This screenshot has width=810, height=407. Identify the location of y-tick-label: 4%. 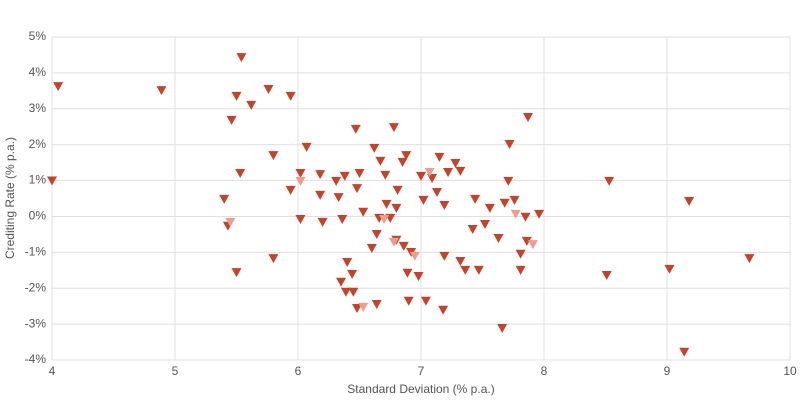
(38, 72).